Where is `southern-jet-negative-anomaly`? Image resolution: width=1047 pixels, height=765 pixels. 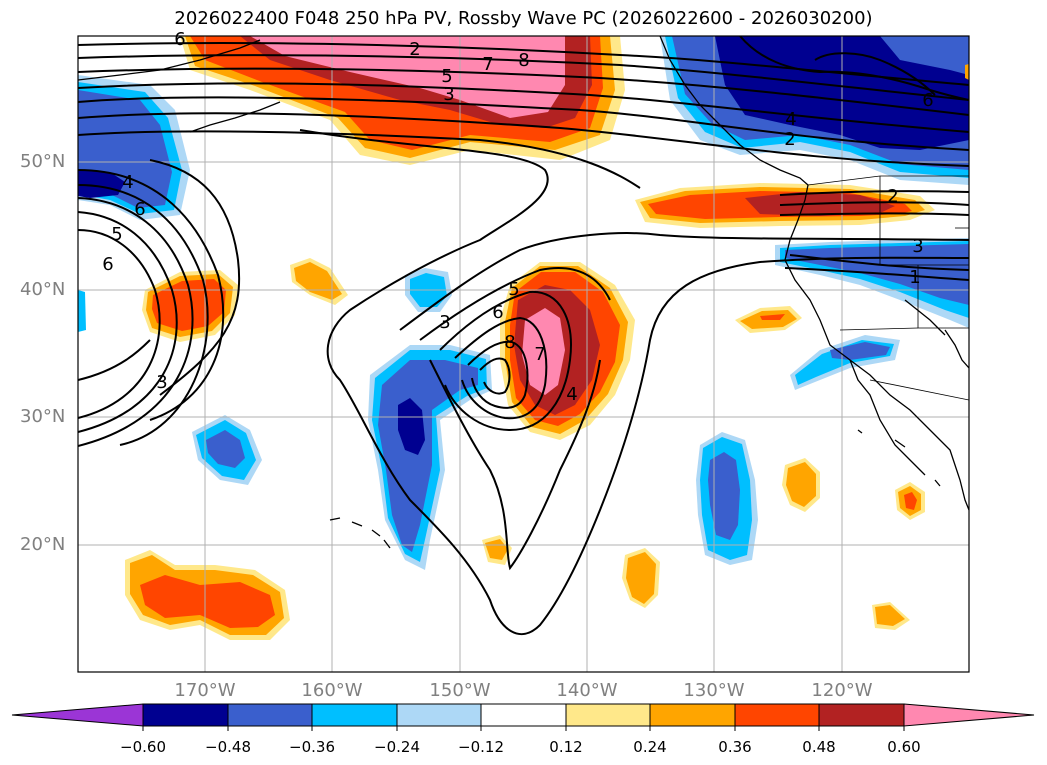 southern-jet-negative-anomaly is located at coordinates (872, 283).